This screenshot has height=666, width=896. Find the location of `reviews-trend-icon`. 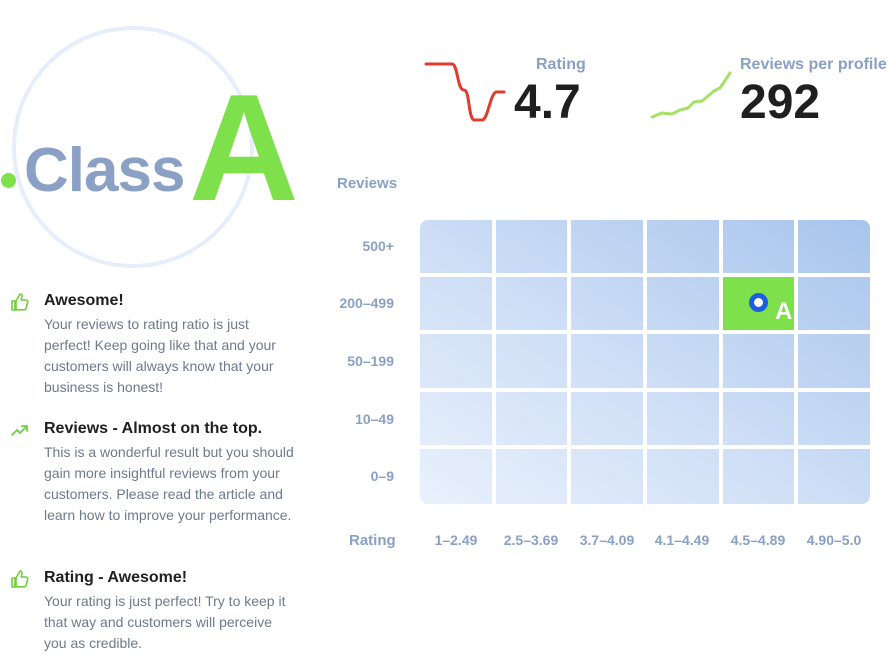

reviews-trend-icon is located at coordinates (691, 95).